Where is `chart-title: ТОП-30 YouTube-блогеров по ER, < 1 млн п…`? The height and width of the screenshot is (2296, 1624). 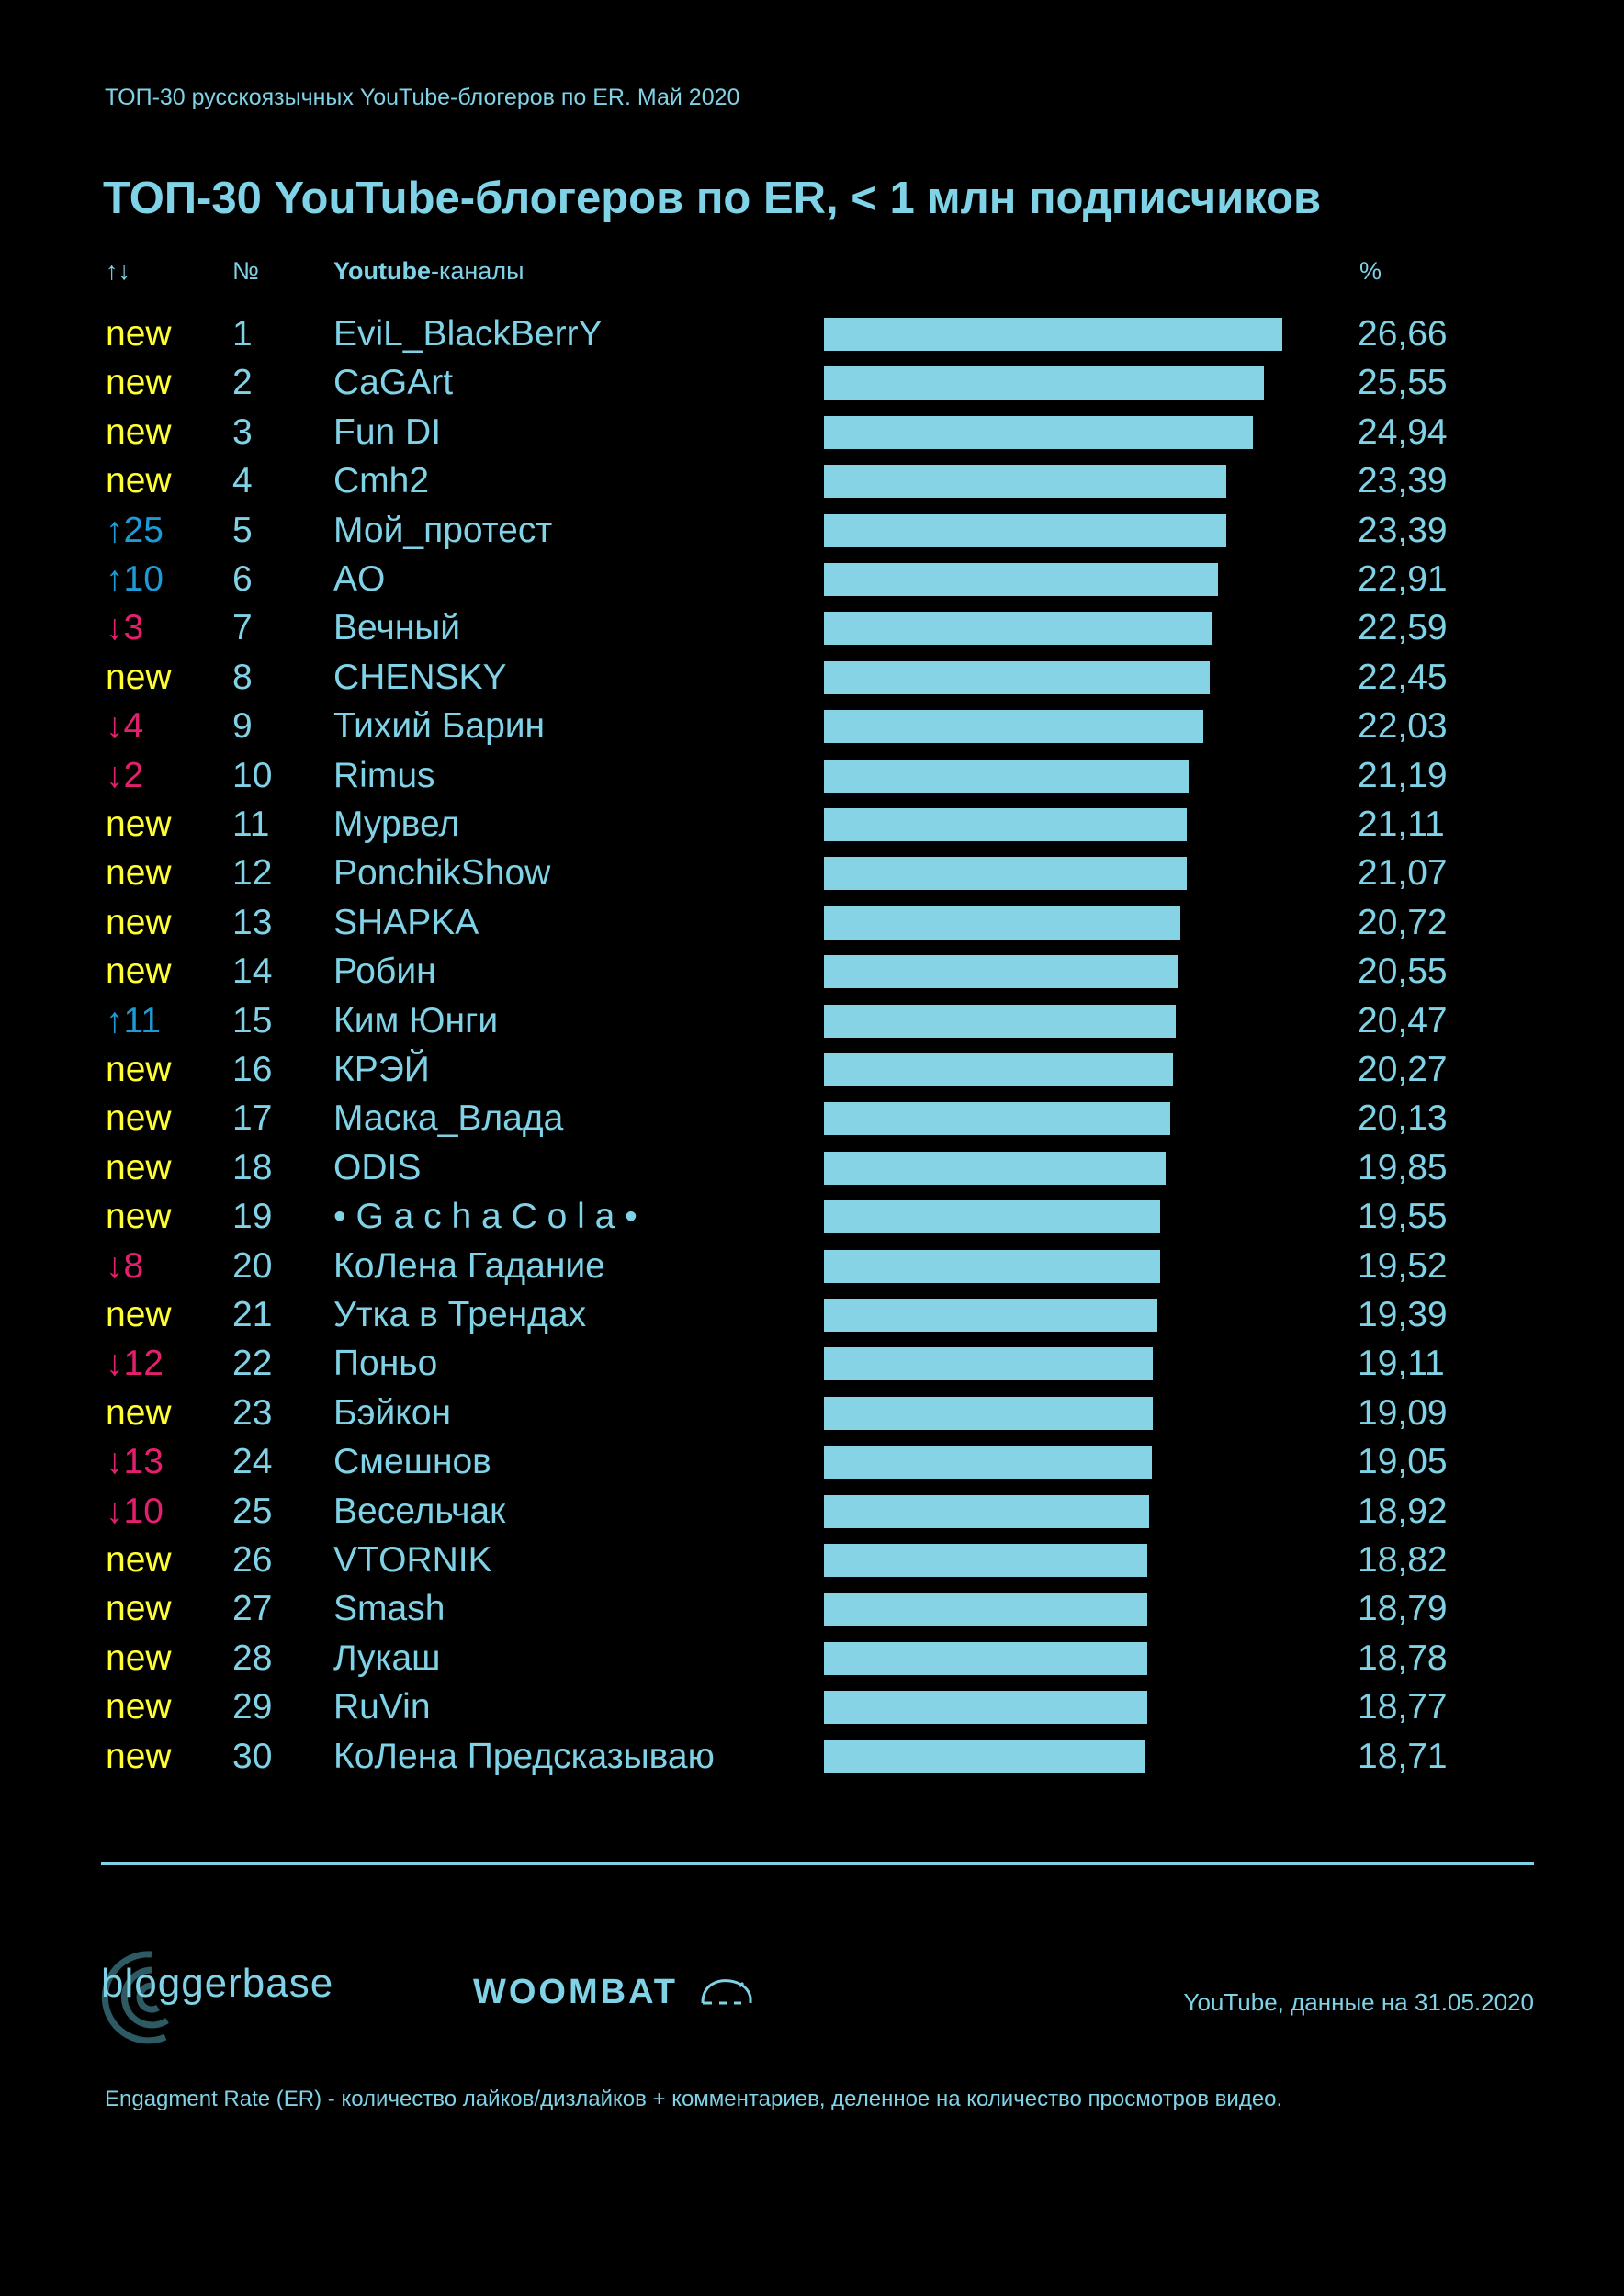
chart-title: ТОП-30 YouTube-блогеров по ER, < 1 млн п… is located at coordinates (712, 198).